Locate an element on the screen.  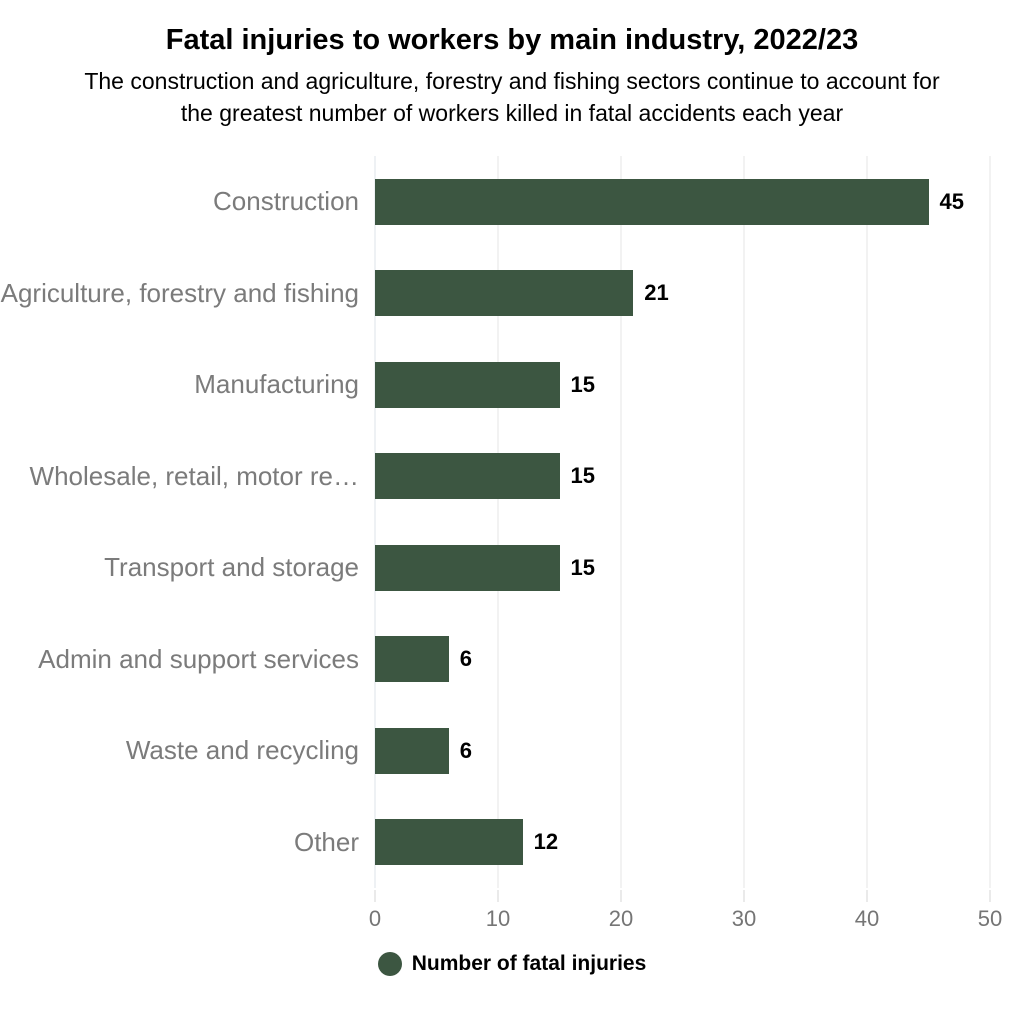
category-label: Construction is located at coordinates (286, 201).